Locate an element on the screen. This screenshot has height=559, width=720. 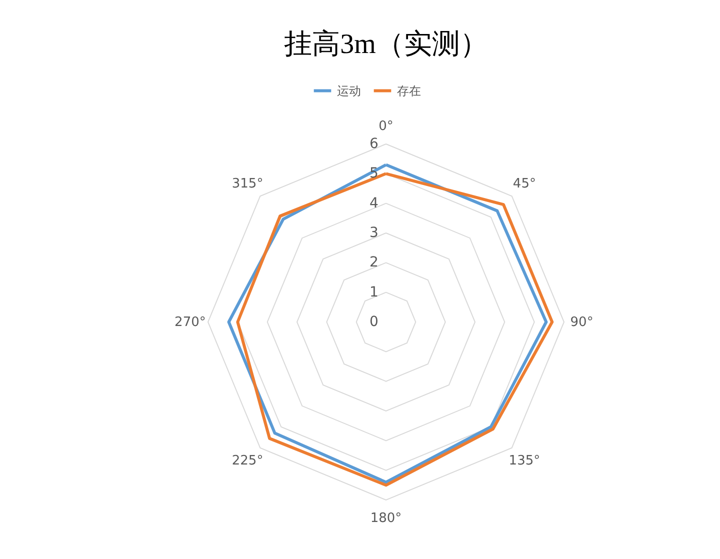
spoke-label: 90° is located at coordinates (582, 322).